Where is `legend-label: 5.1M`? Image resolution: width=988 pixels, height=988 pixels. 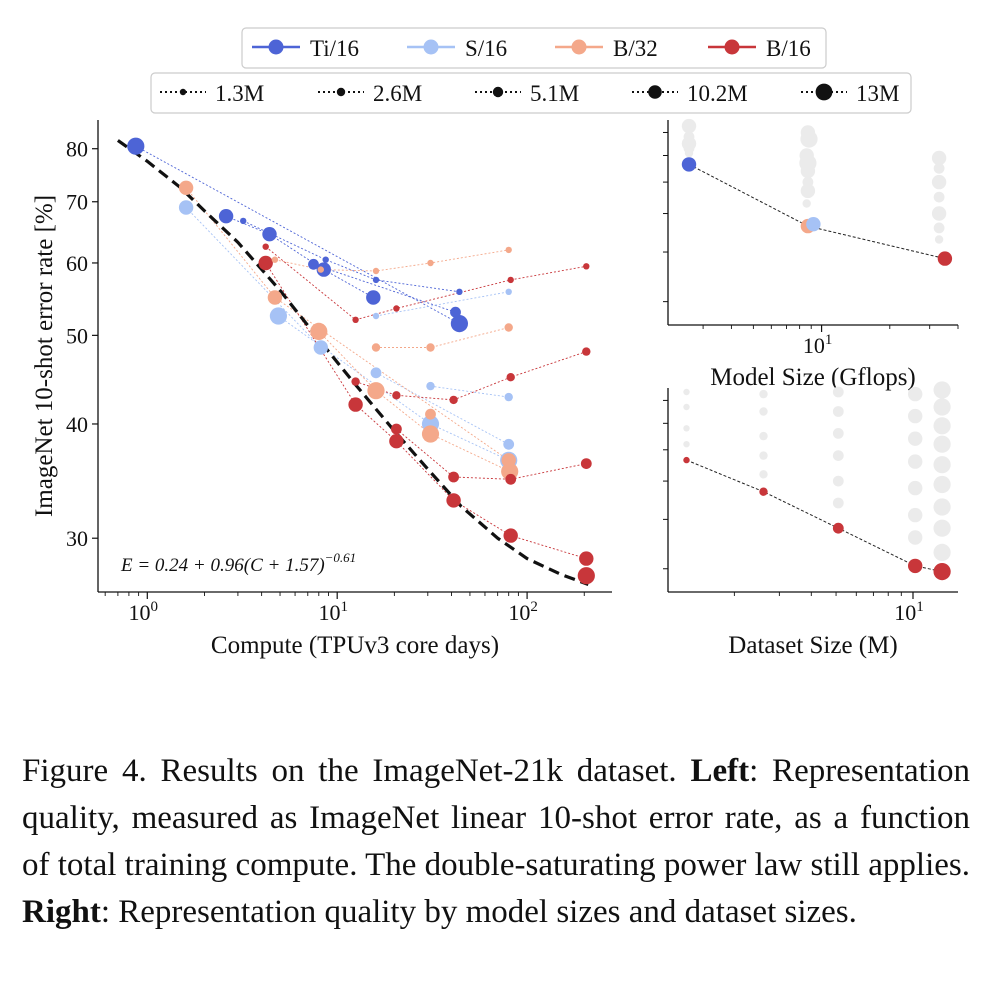 legend-label: 5.1M is located at coordinates (554, 93).